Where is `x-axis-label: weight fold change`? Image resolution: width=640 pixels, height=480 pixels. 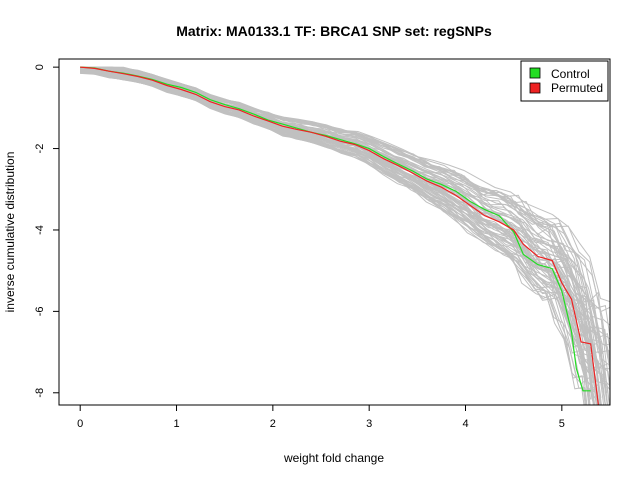
x-axis-label: weight fold change is located at coordinates (333, 458).